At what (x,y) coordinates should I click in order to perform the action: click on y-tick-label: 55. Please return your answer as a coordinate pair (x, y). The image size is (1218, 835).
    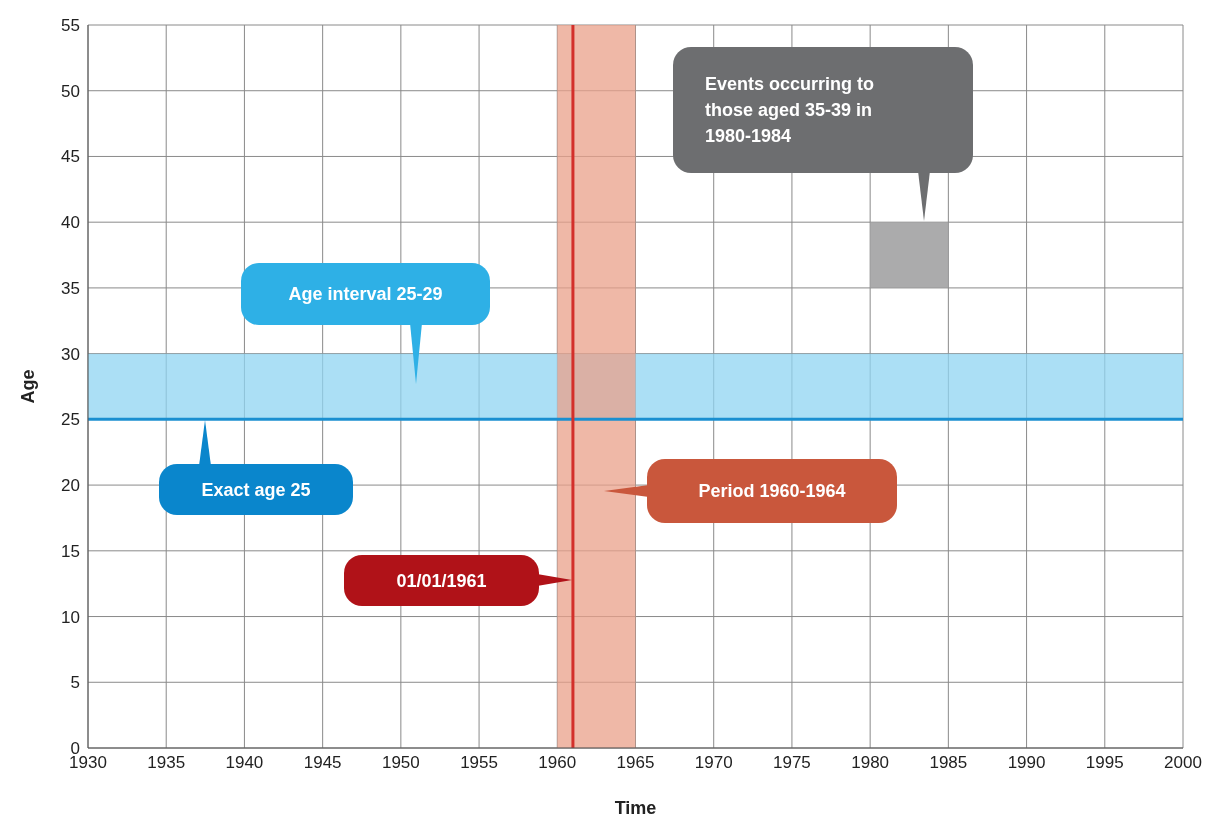
    Looking at the image, I should click on (70, 26).